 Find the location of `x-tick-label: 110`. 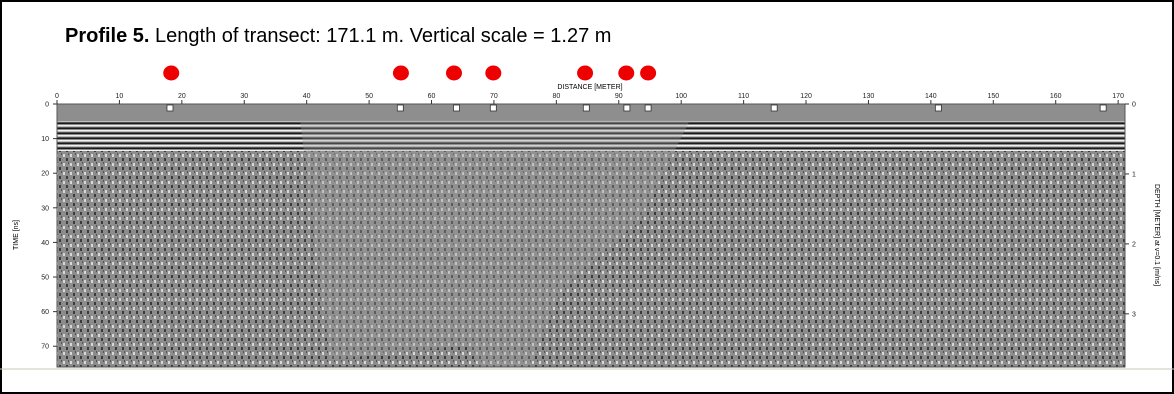

x-tick-label: 110 is located at coordinates (743, 96).